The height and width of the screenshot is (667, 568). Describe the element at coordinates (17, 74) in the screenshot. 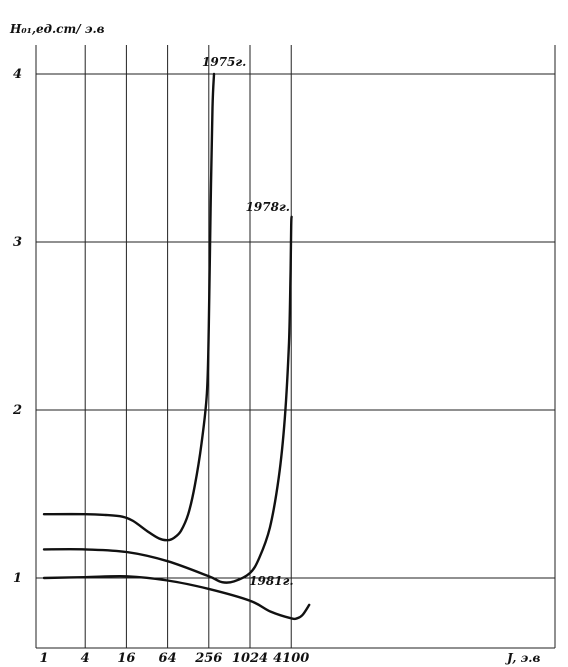

I see `y-tick-label: 4` at that location.